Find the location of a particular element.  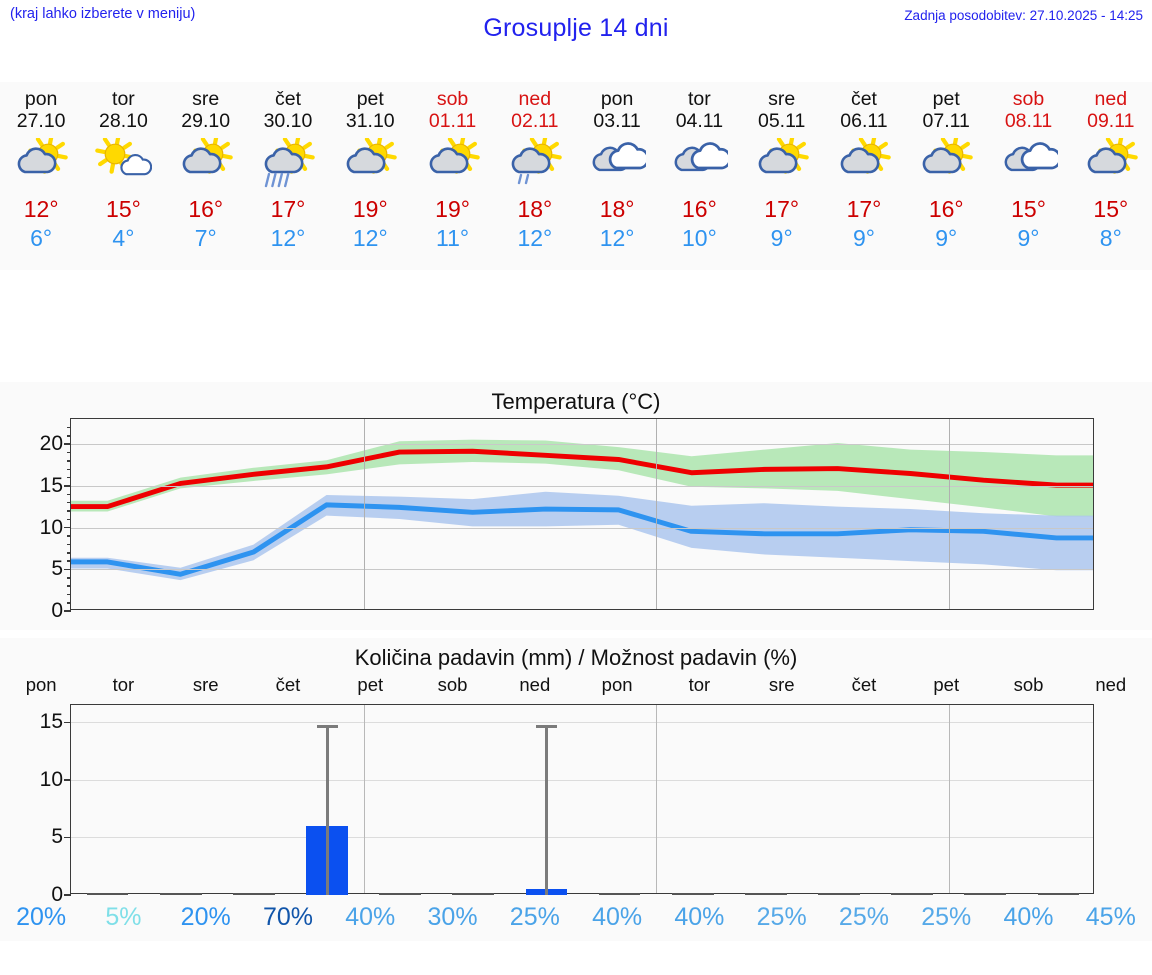

day-date-label: 28.10 is located at coordinates (123, 121).